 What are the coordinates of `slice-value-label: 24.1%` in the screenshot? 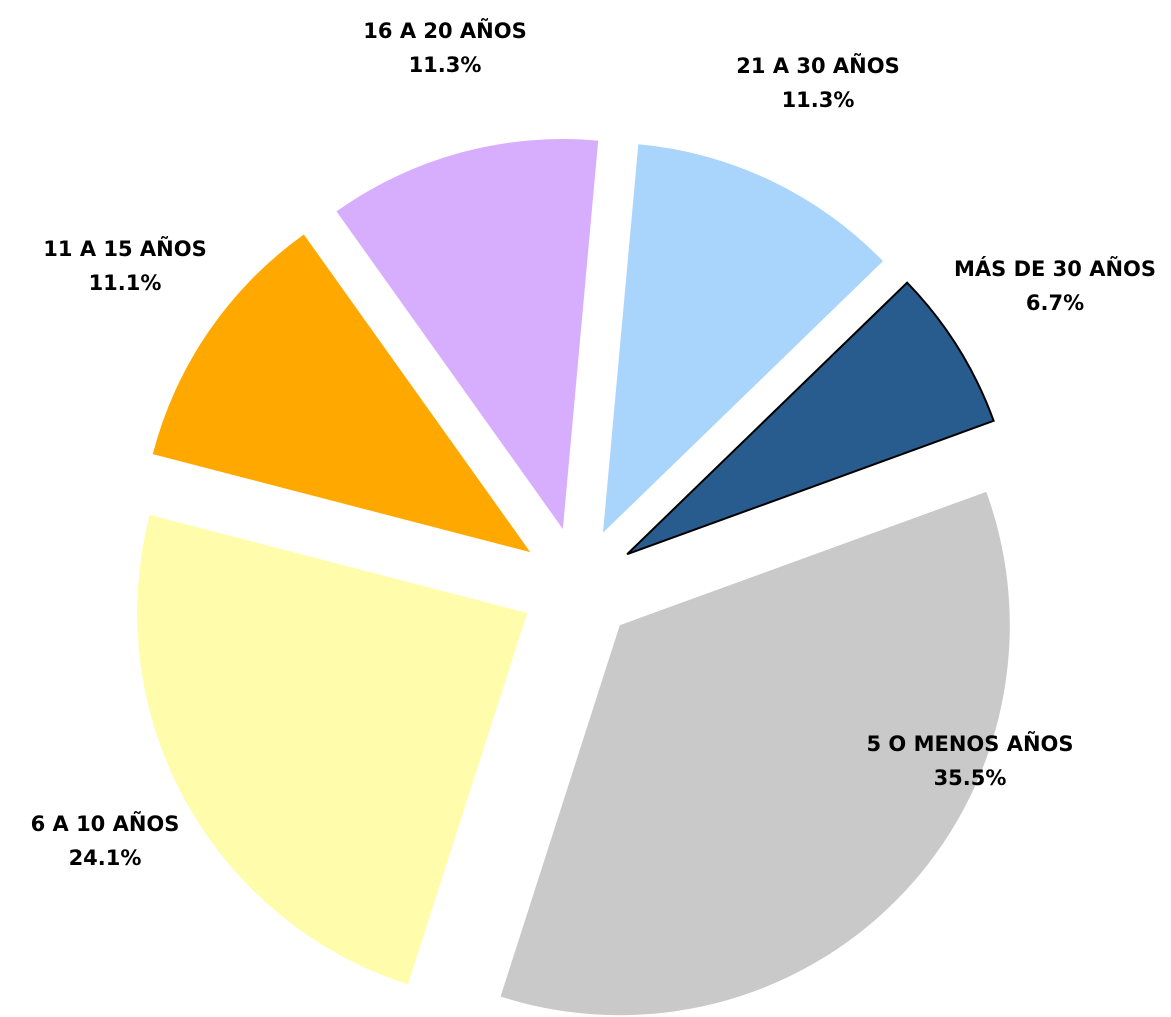 It's located at (105, 858).